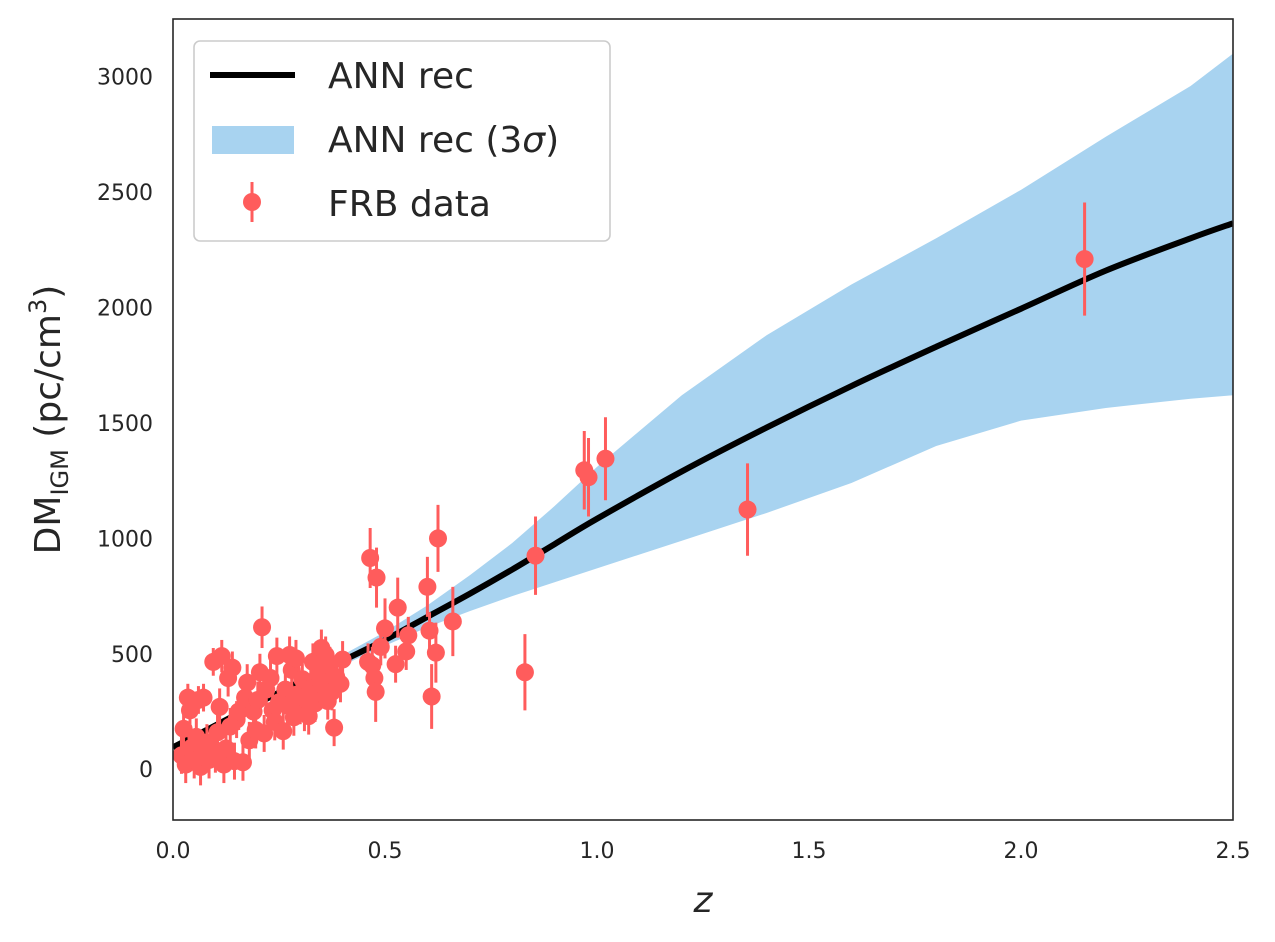 This screenshot has width=1275, height=942. Describe the element at coordinates (409, 204) in the screenshot. I see `legend-label-frb-data: FRB data` at that location.